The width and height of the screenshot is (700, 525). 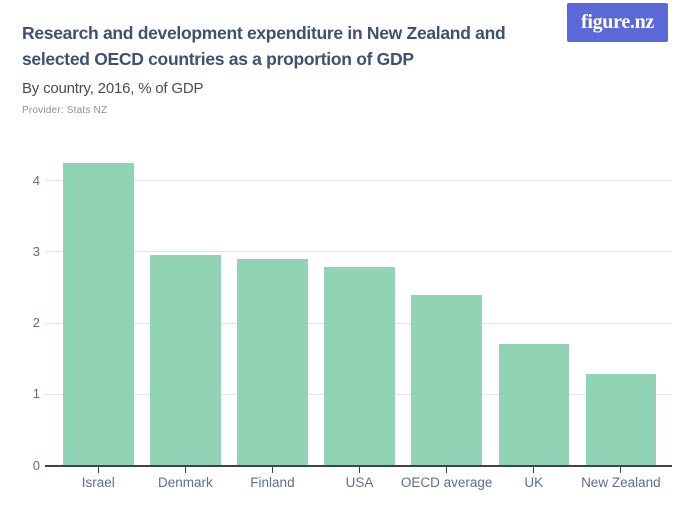 I want to click on x-axis-line, so click(x=358, y=466).